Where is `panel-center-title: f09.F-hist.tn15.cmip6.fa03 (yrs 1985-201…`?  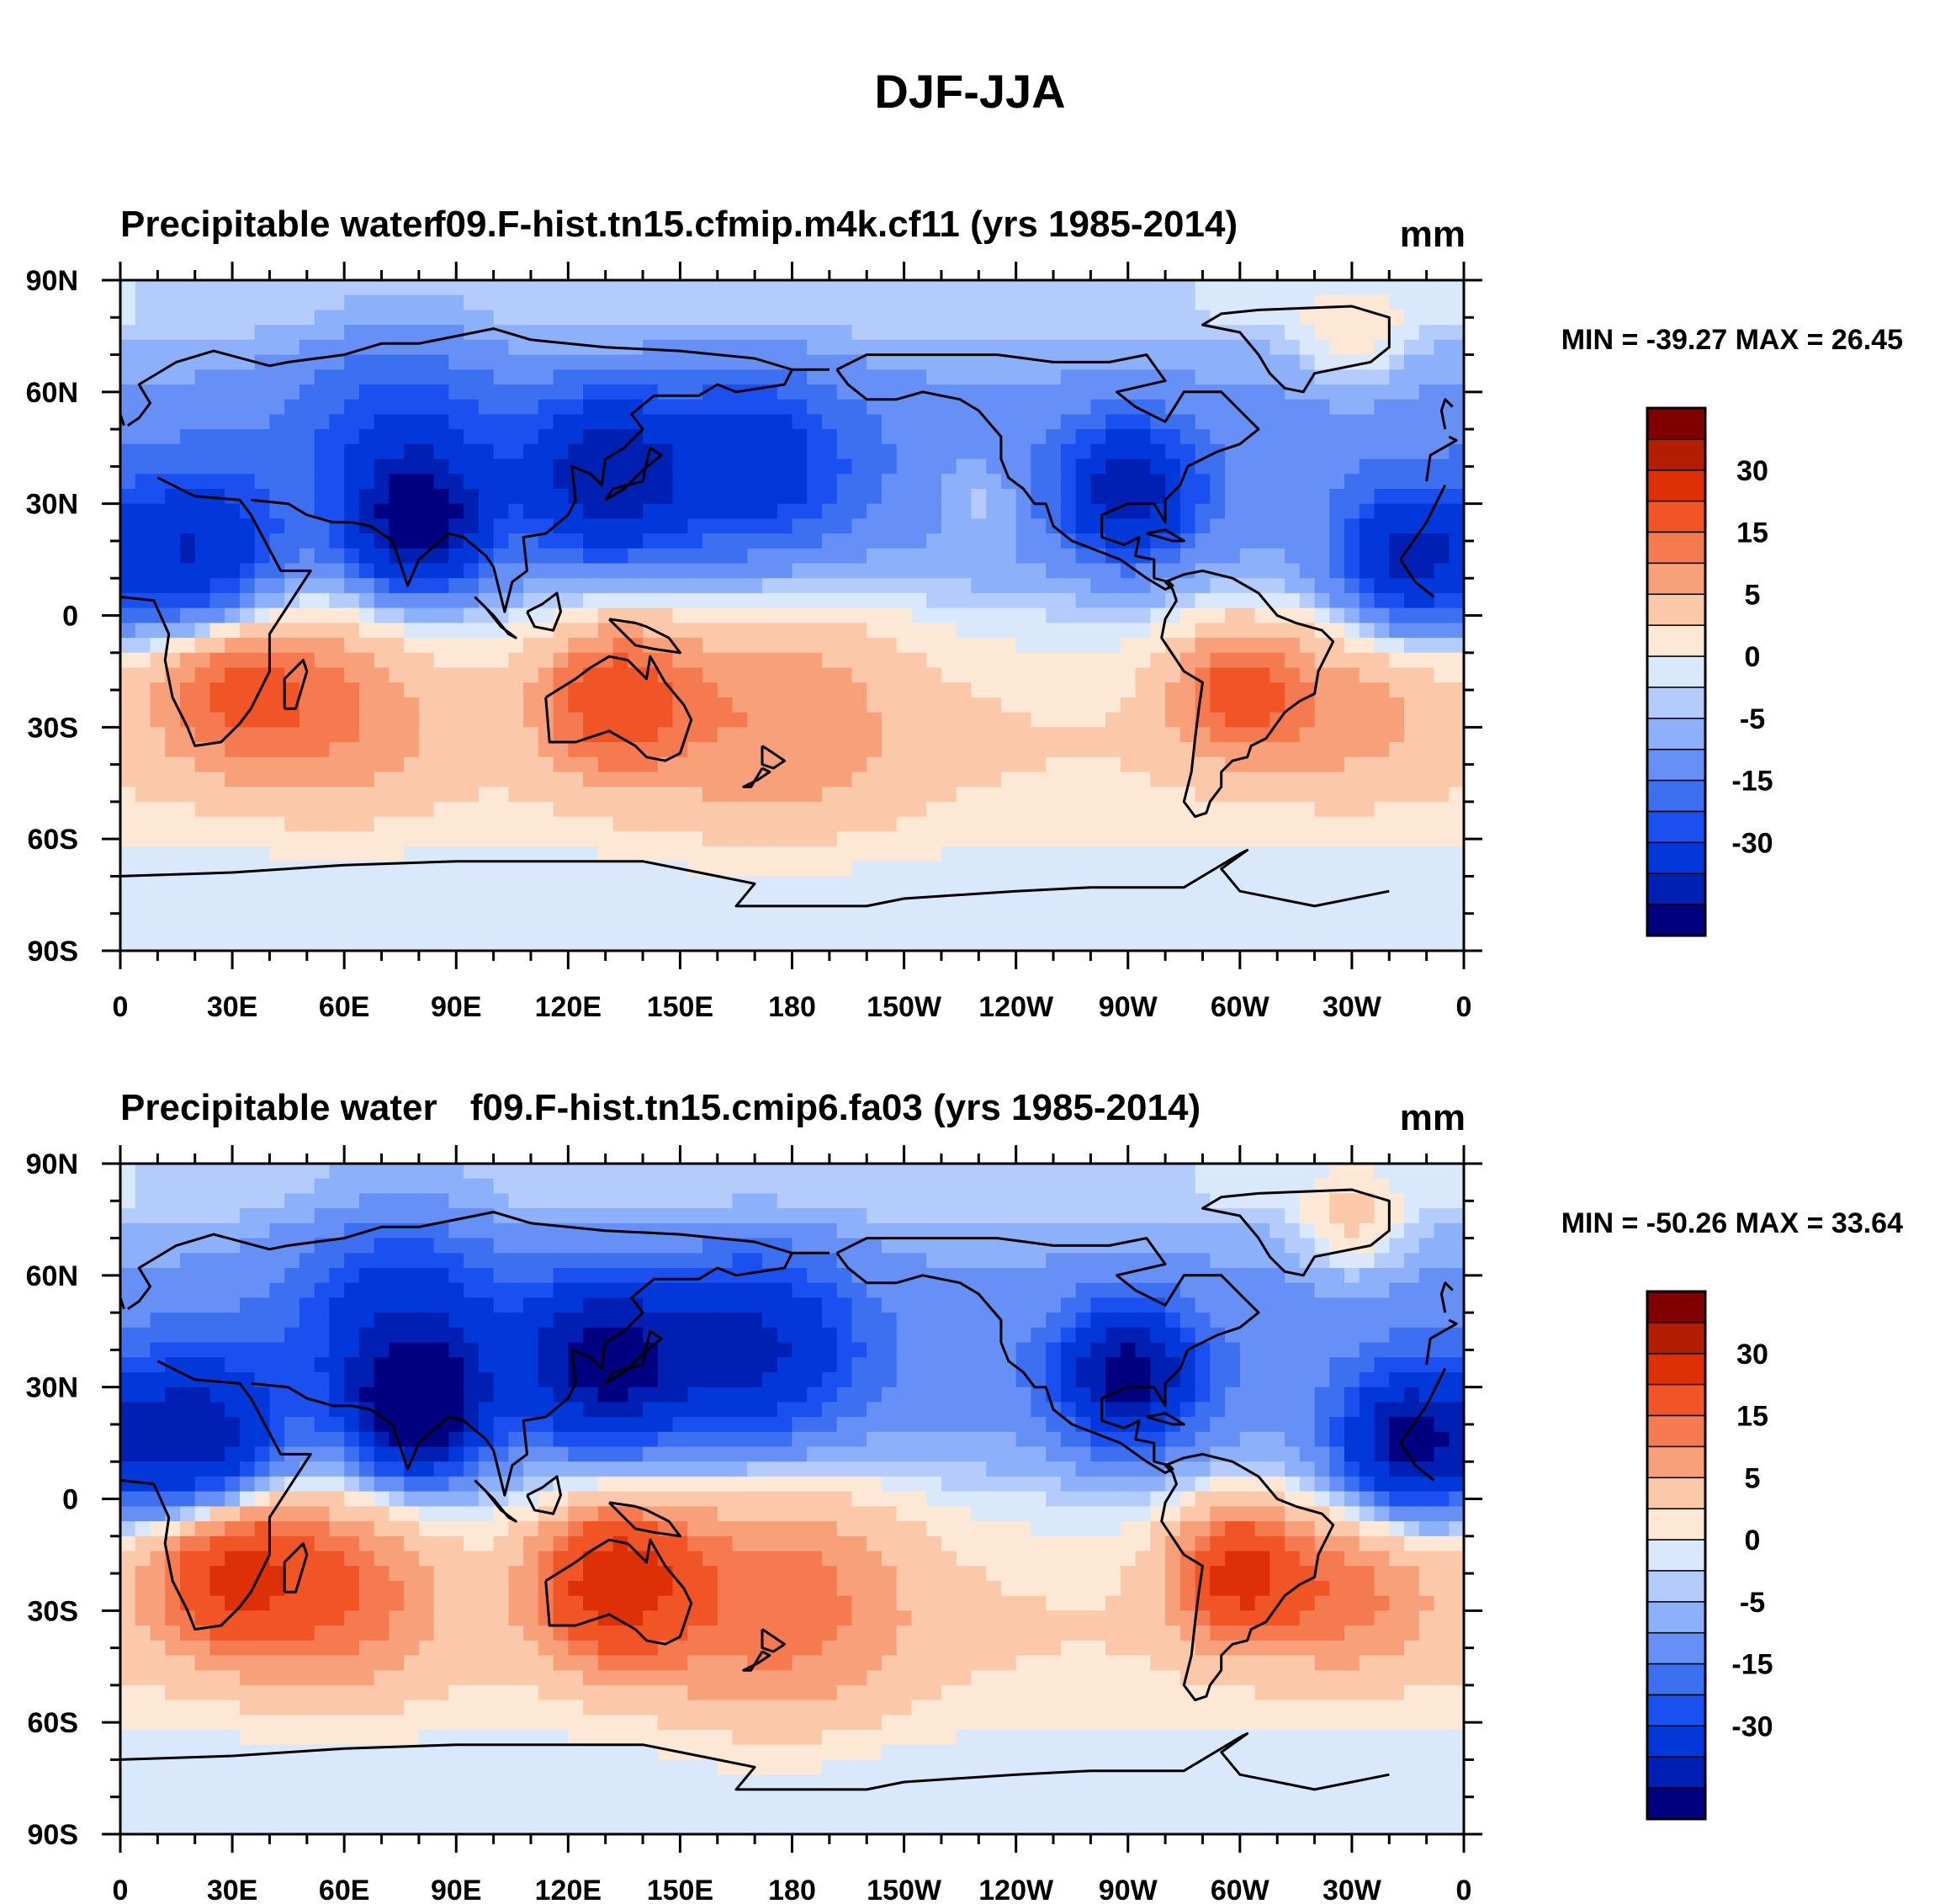
panel-center-title: f09.F-hist.tn15.cmip6.fa03 (yrs 1985-201… is located at coordinates (835, 1107).